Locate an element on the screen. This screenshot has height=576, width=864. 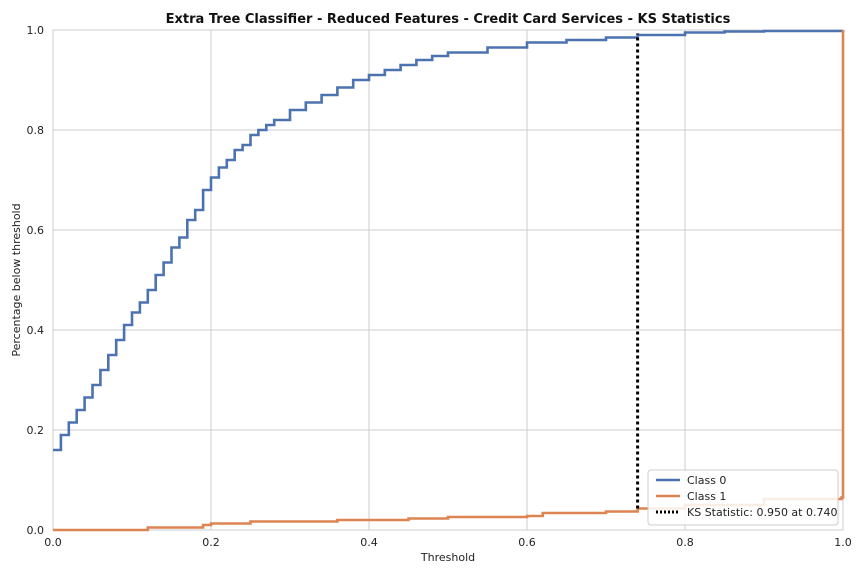
y-tick-label: 0.4 is located at coordinates (36, 330).